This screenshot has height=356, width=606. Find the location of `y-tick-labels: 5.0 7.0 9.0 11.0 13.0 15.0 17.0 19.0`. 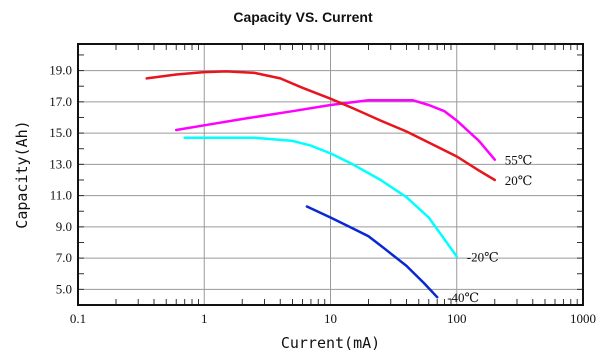

y-tick-labels: 5.0 7.0 9.0 11.0 13.0 15.0 17.0 19.0 is located at coordinates (60, 180).